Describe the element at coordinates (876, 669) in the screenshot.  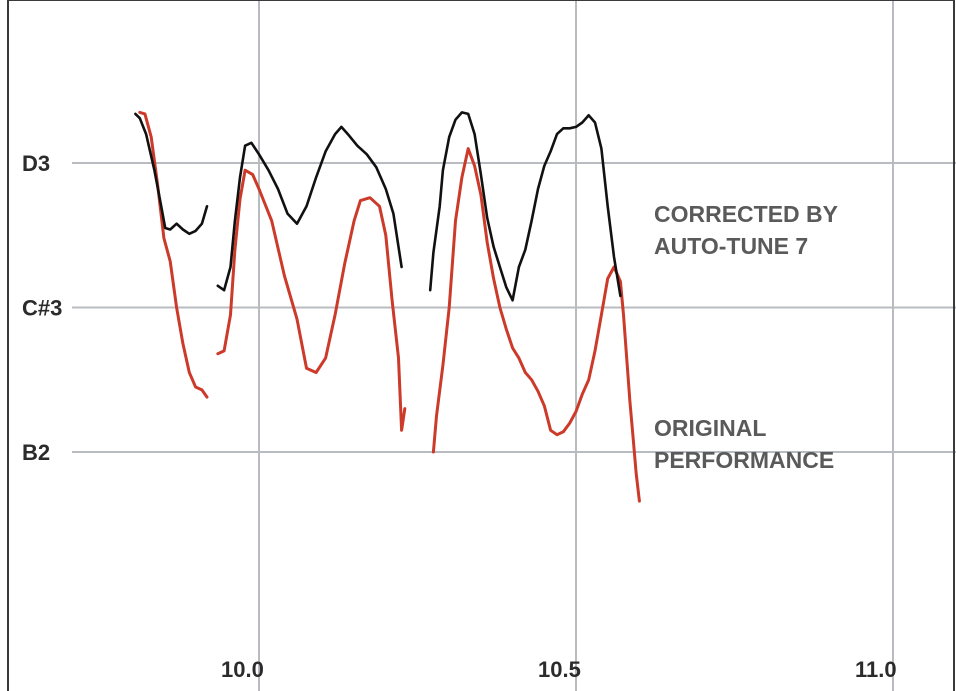
I see `x-tick-label-11.0: 11.0` at that location.